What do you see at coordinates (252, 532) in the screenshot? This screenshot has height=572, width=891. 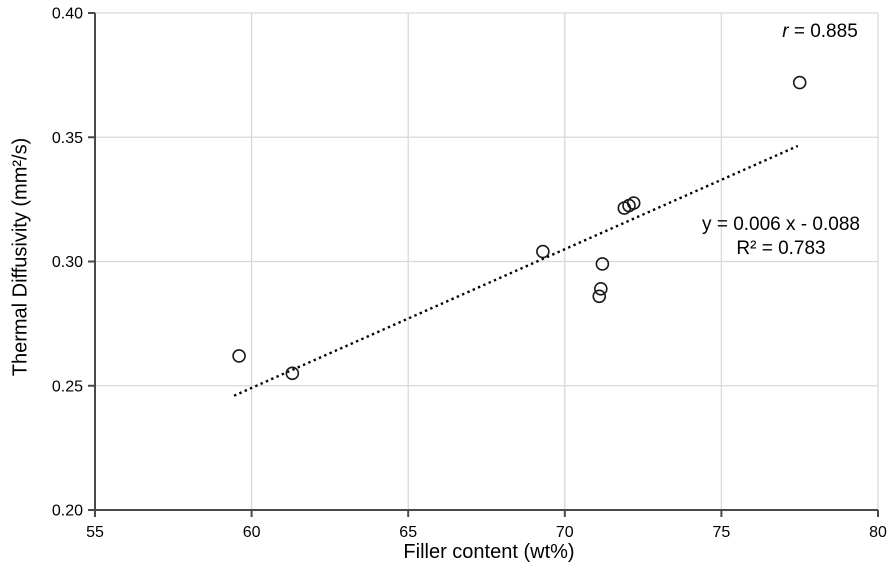 I see `x-tick-label: 60` at bounding box center [252, 532].